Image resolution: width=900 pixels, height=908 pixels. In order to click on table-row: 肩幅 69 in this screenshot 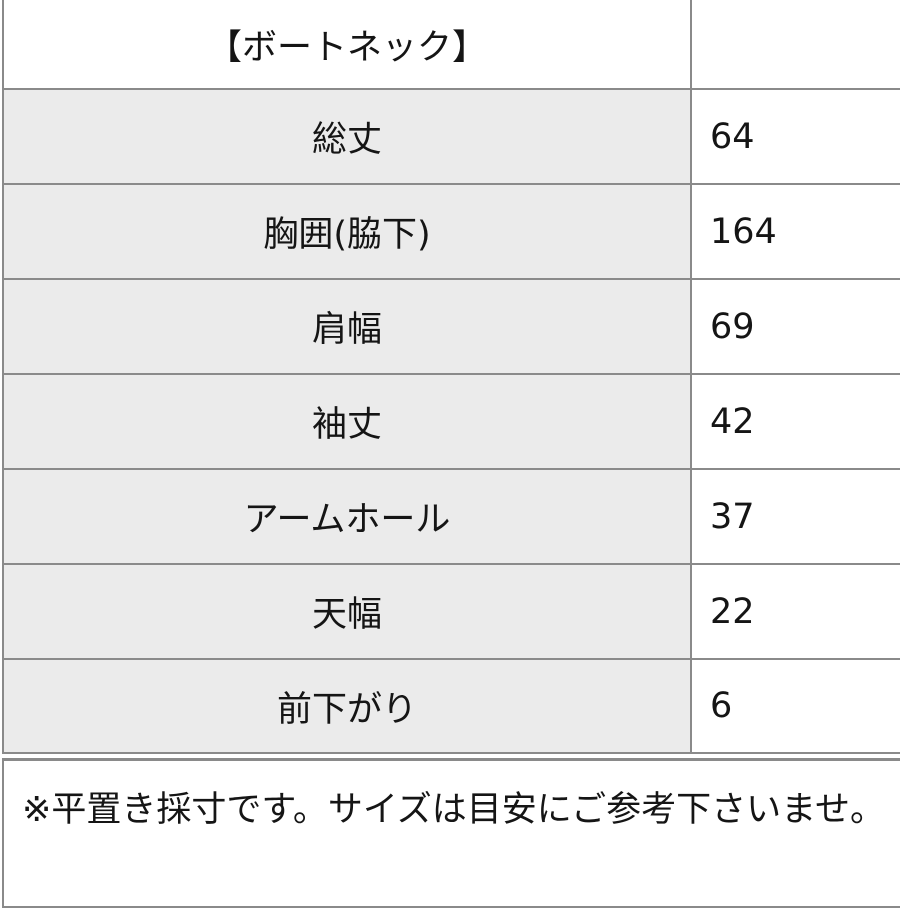, I will do `click(451, 326)`.